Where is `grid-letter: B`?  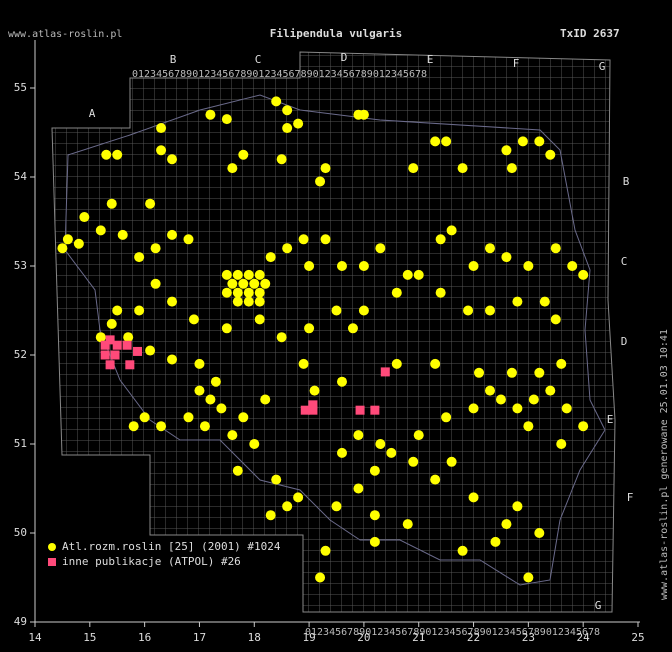 grid-letter: B is located at coordinates (626, 181).